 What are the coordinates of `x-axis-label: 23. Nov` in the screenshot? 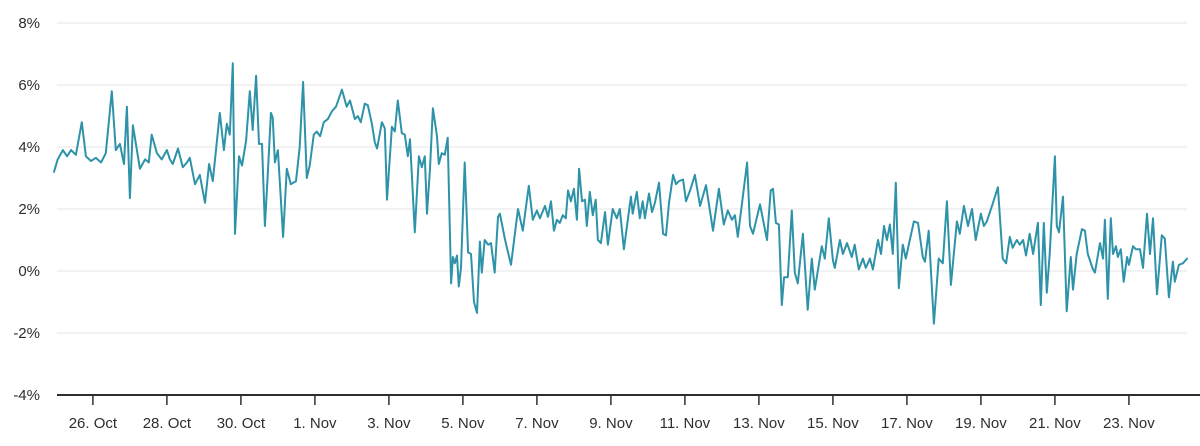 It's located at (1129, 423).